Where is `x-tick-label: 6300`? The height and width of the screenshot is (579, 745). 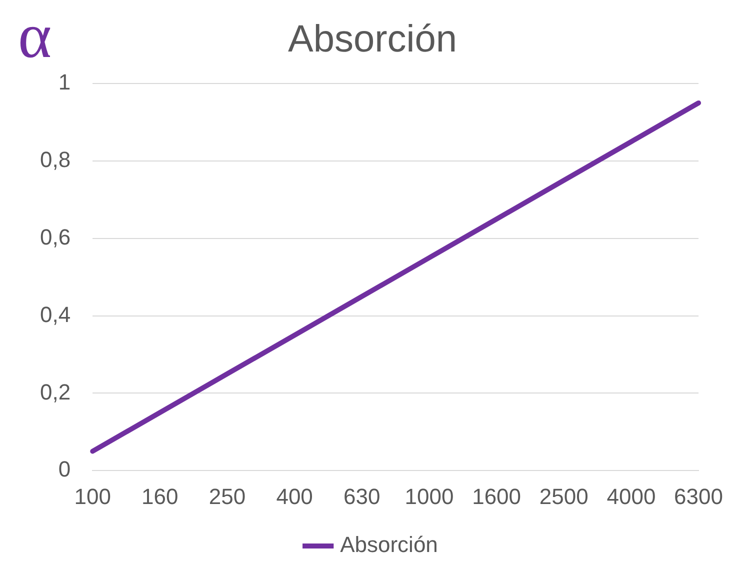 x-tick-label: 6300 is located at coordinates (699, 496).